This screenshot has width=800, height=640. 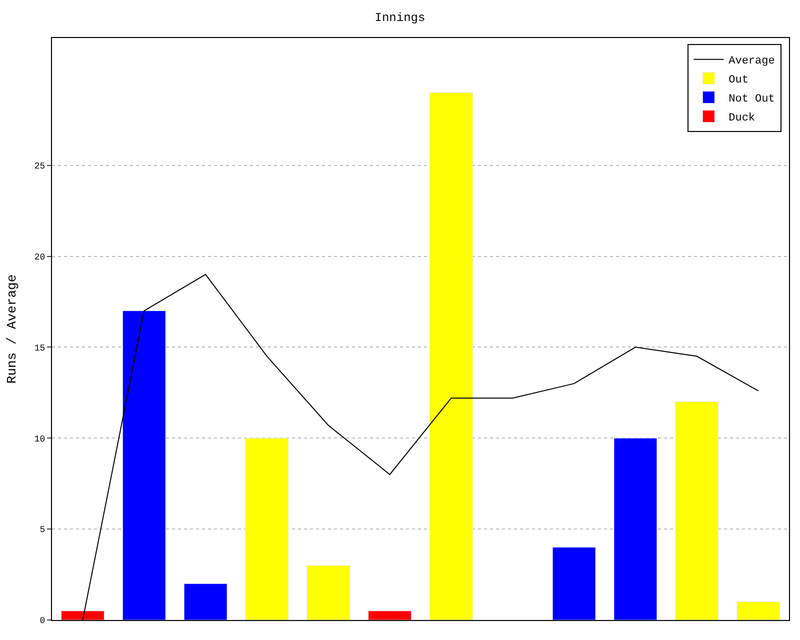 I want to click on legend-label: Not Out, so click(x=751, y=100).